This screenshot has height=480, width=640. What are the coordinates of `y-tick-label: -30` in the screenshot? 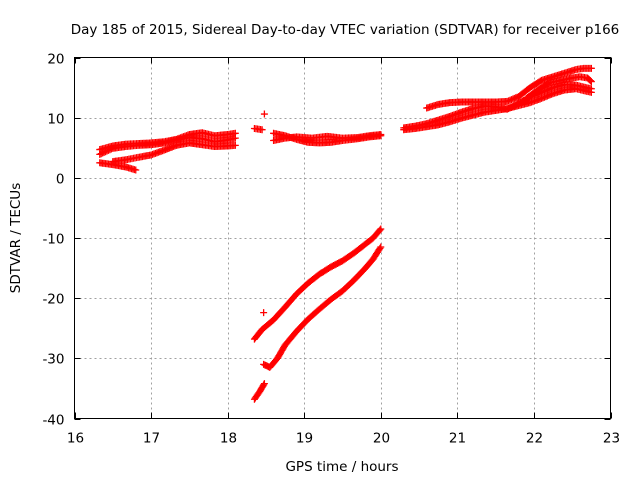 It's located at (53, 360).